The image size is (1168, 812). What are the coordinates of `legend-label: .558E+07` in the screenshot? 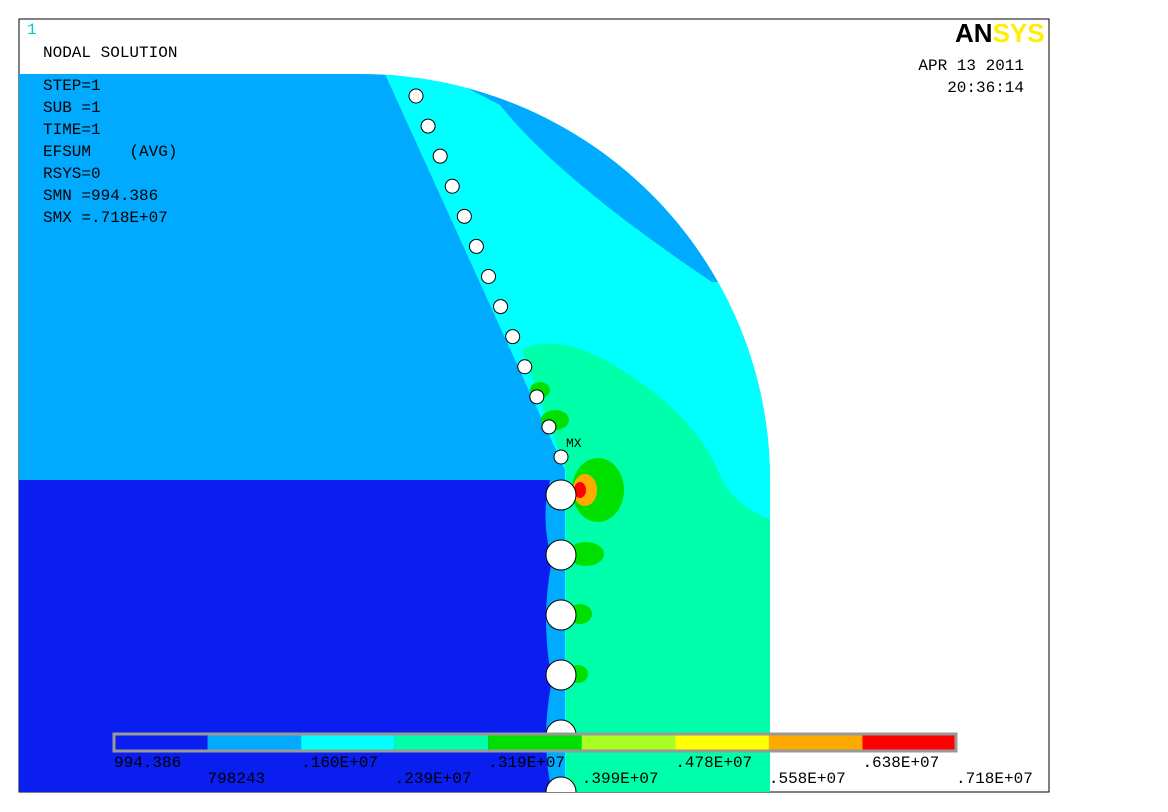 It's located at (807, 779).